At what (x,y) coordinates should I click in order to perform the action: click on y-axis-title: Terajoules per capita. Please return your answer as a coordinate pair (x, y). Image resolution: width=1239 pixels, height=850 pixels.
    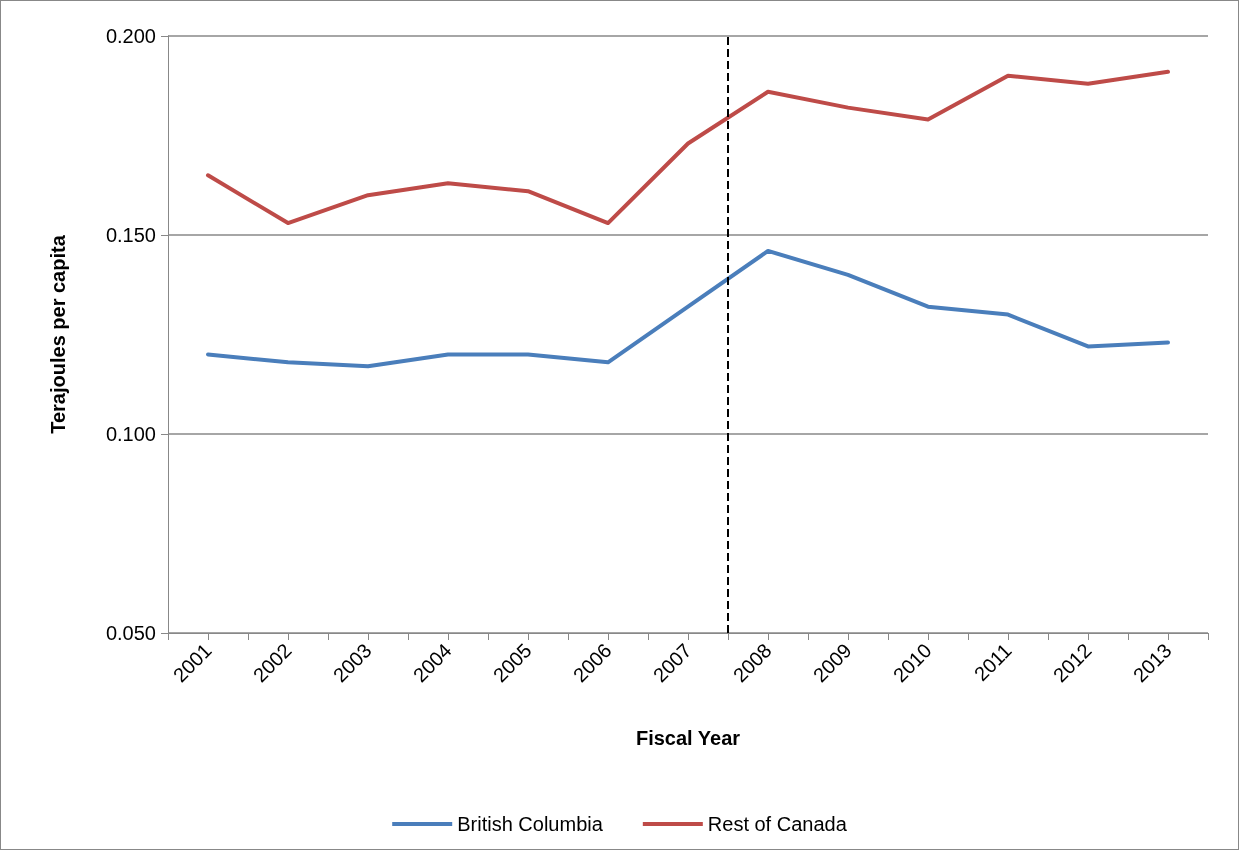
    Looking at the image, I should click on (58, 334).